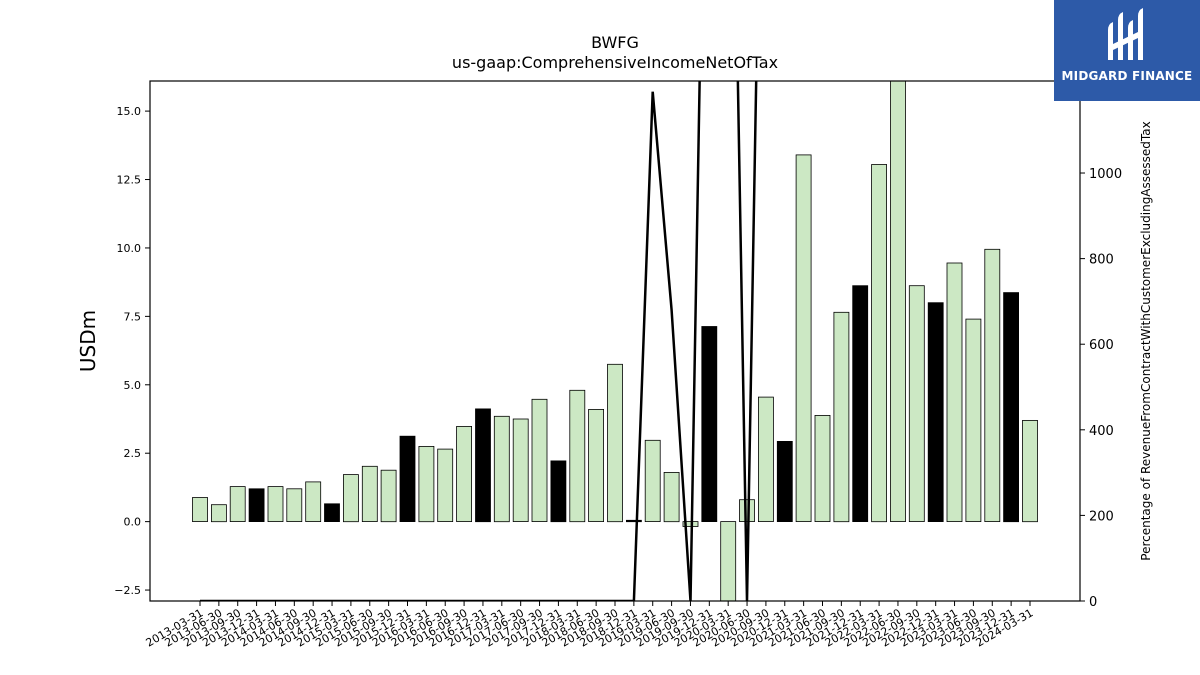  I want to click on y-tick-label-right: 800, so click(1101, 260).